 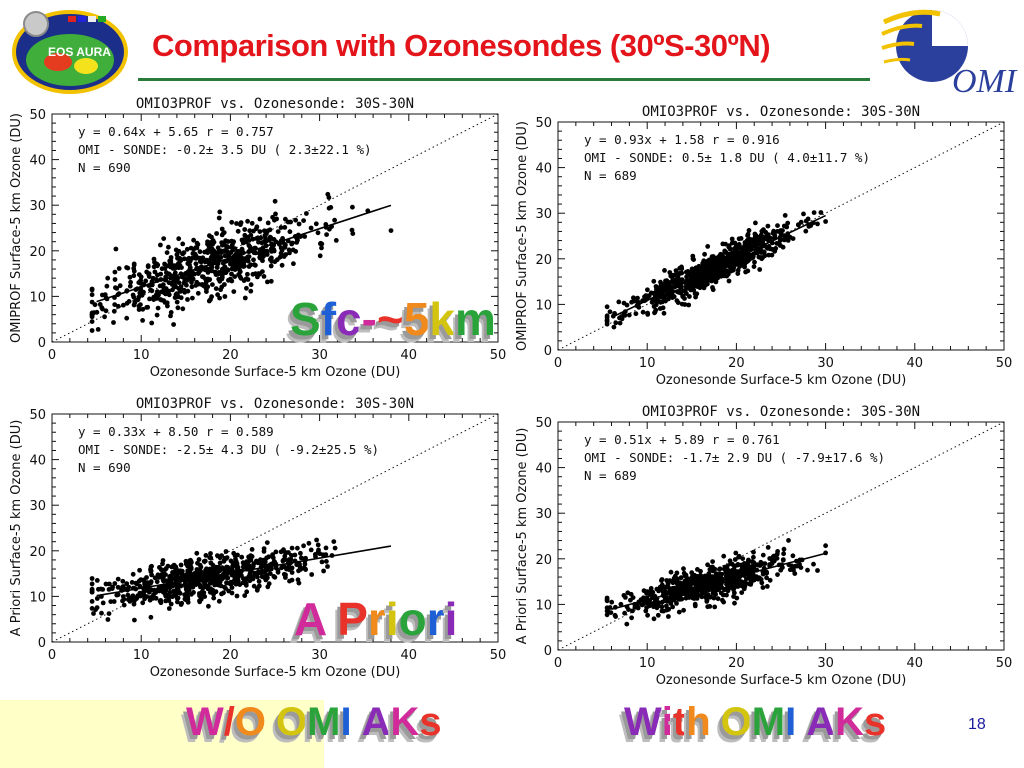 What do you see at coordinates (409, 655) in the screenshot?
I see `x-tick-label: 40` at bounding box center [409, 655].